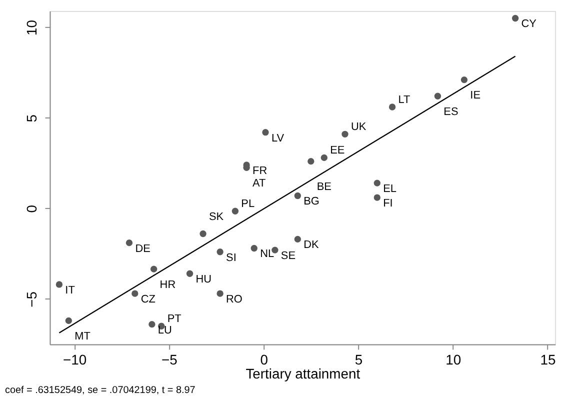 The width and height of the screenshot is (564, 407). Describe the element at coordinates (390, 189) in the screenshot. I see `annotation: EL` at that location.